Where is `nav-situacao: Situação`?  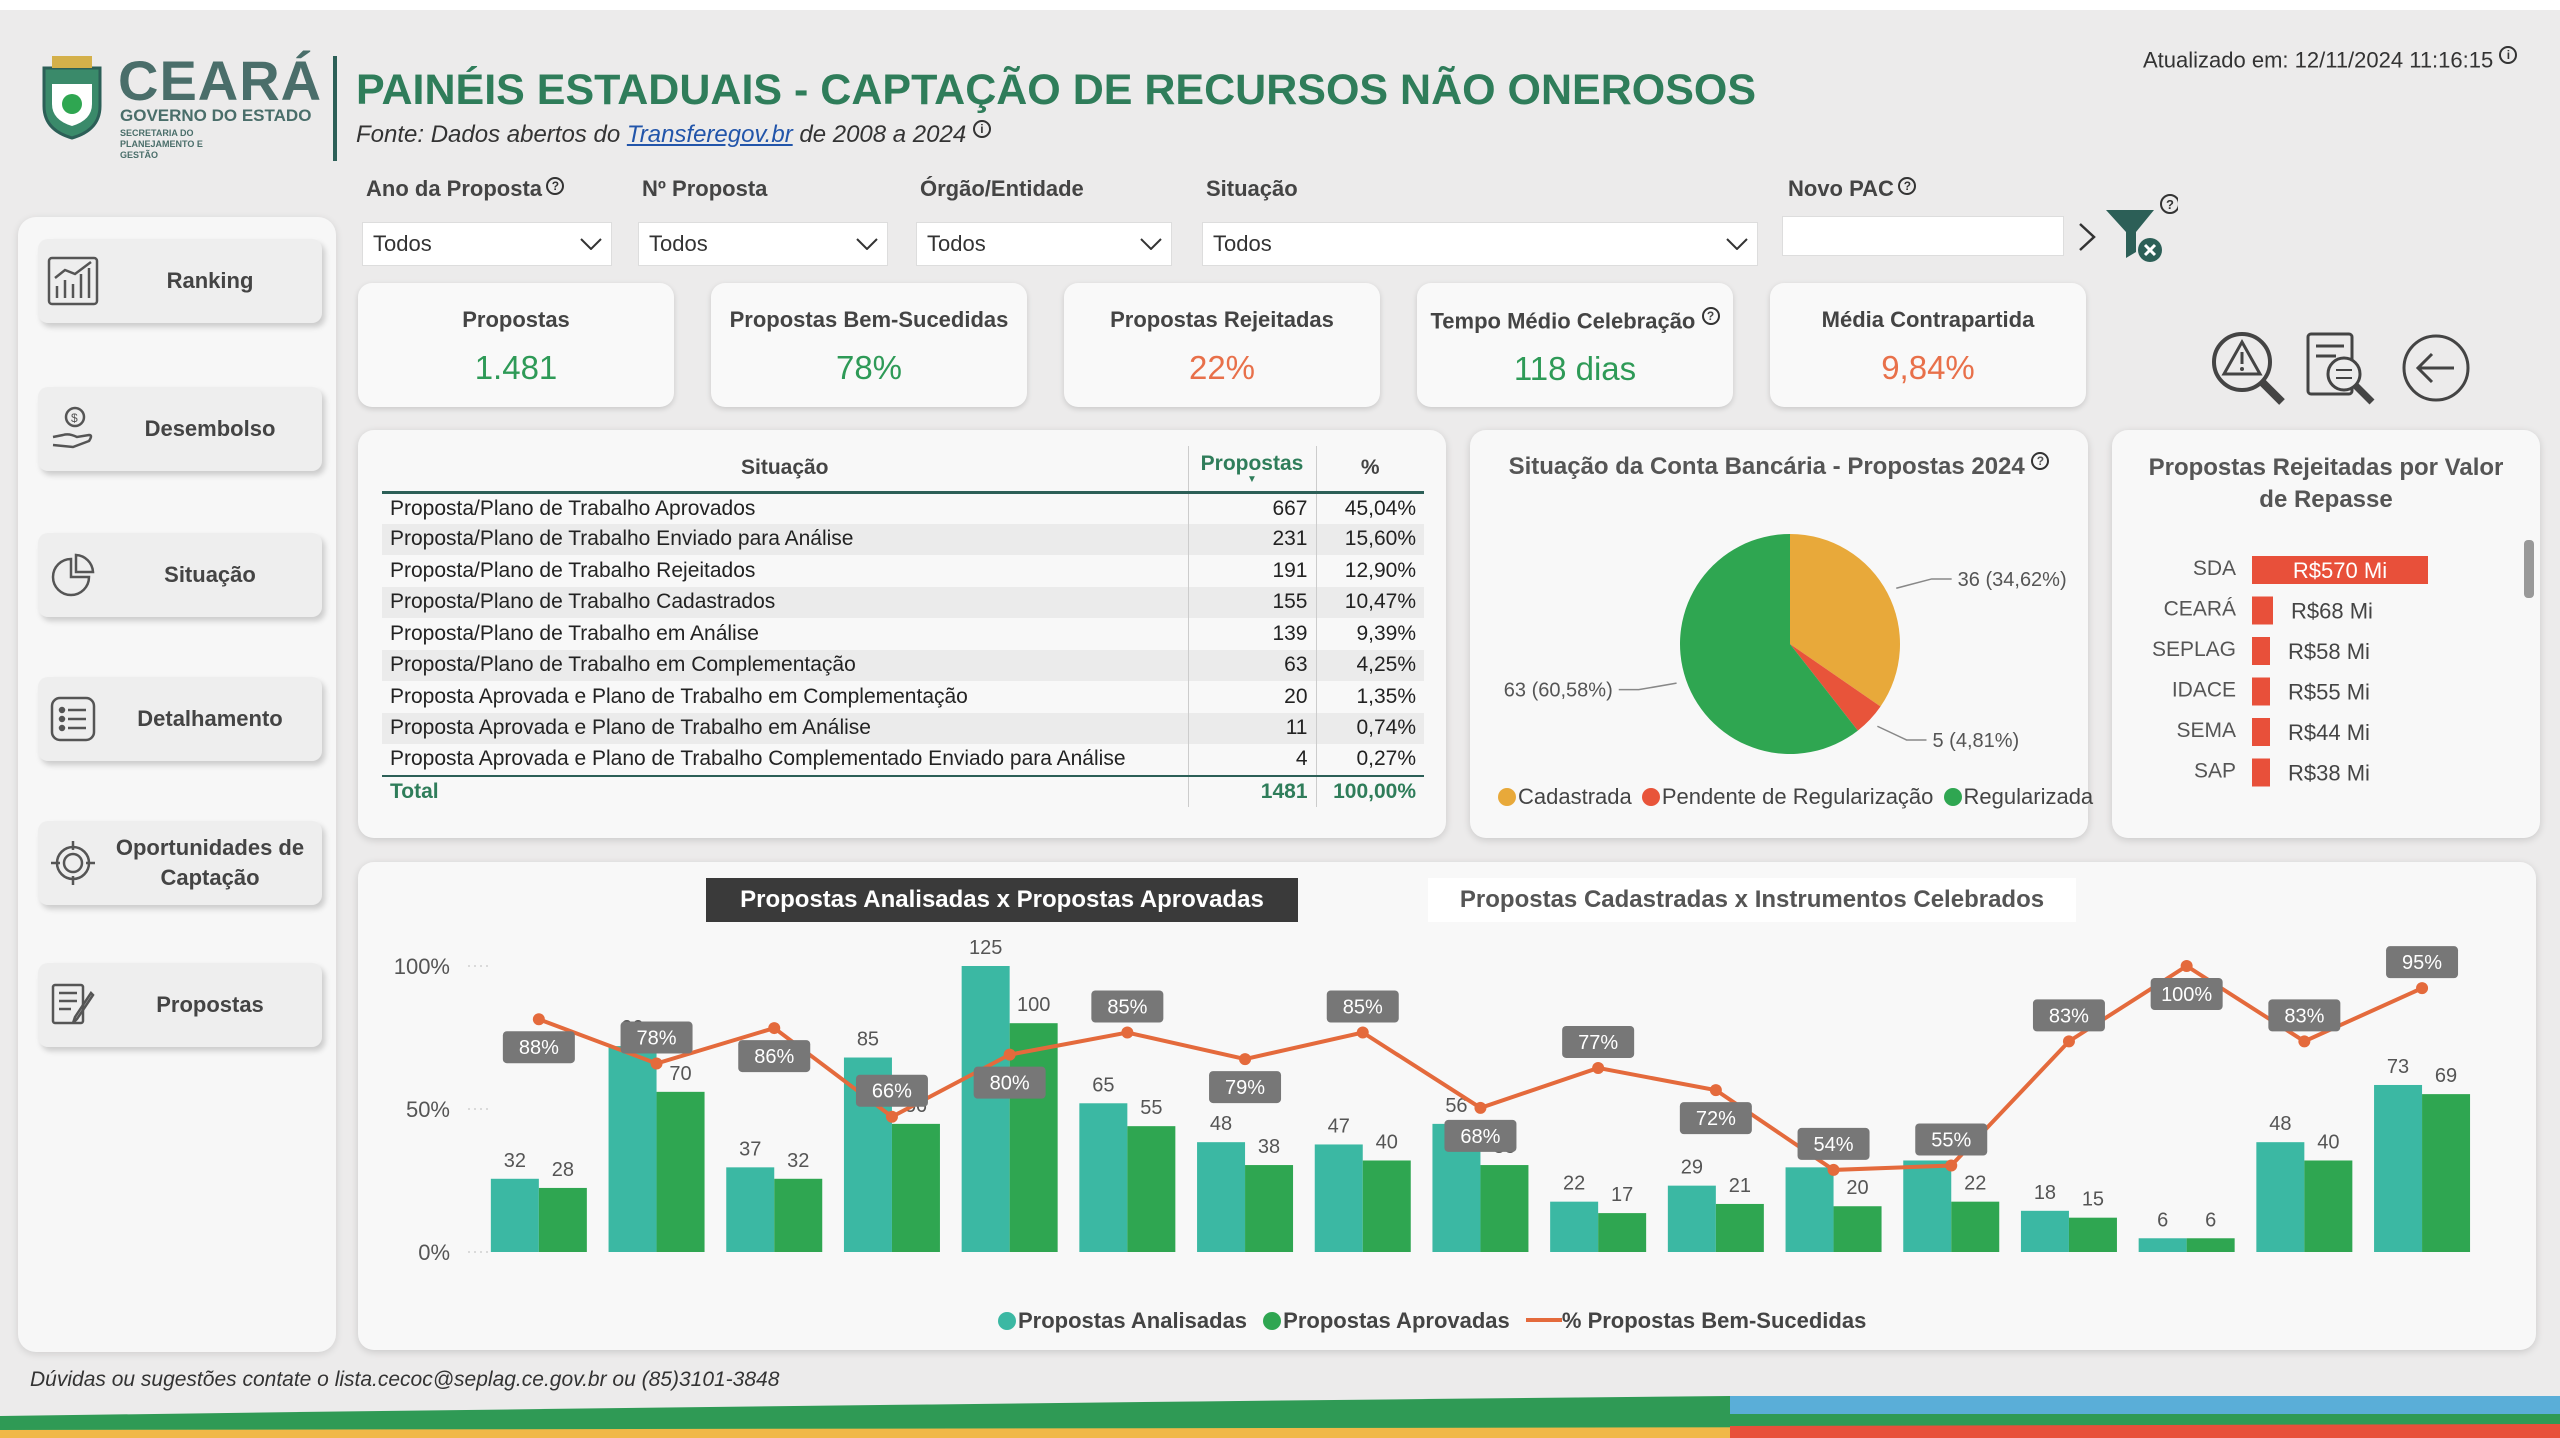 nav-situacao: Situação is located at coordinates (180, 575).